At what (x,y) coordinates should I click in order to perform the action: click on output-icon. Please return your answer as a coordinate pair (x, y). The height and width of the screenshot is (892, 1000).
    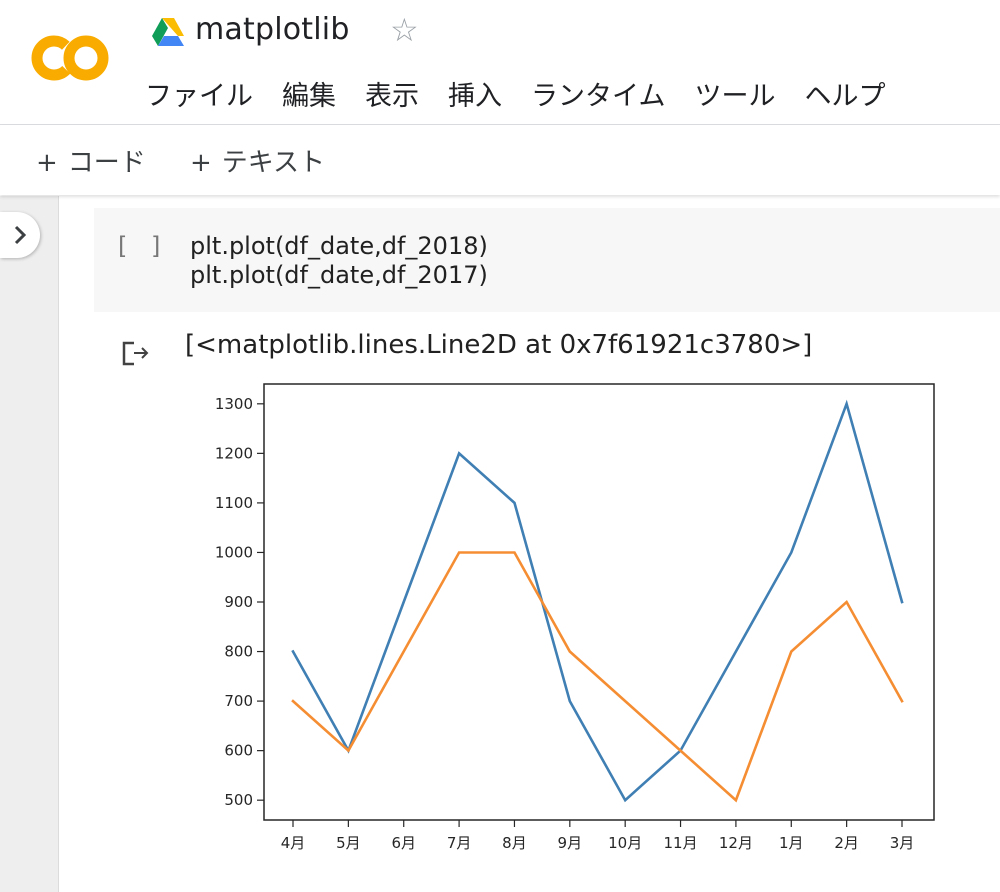
    Looking at the image, I should click on (137, 353).